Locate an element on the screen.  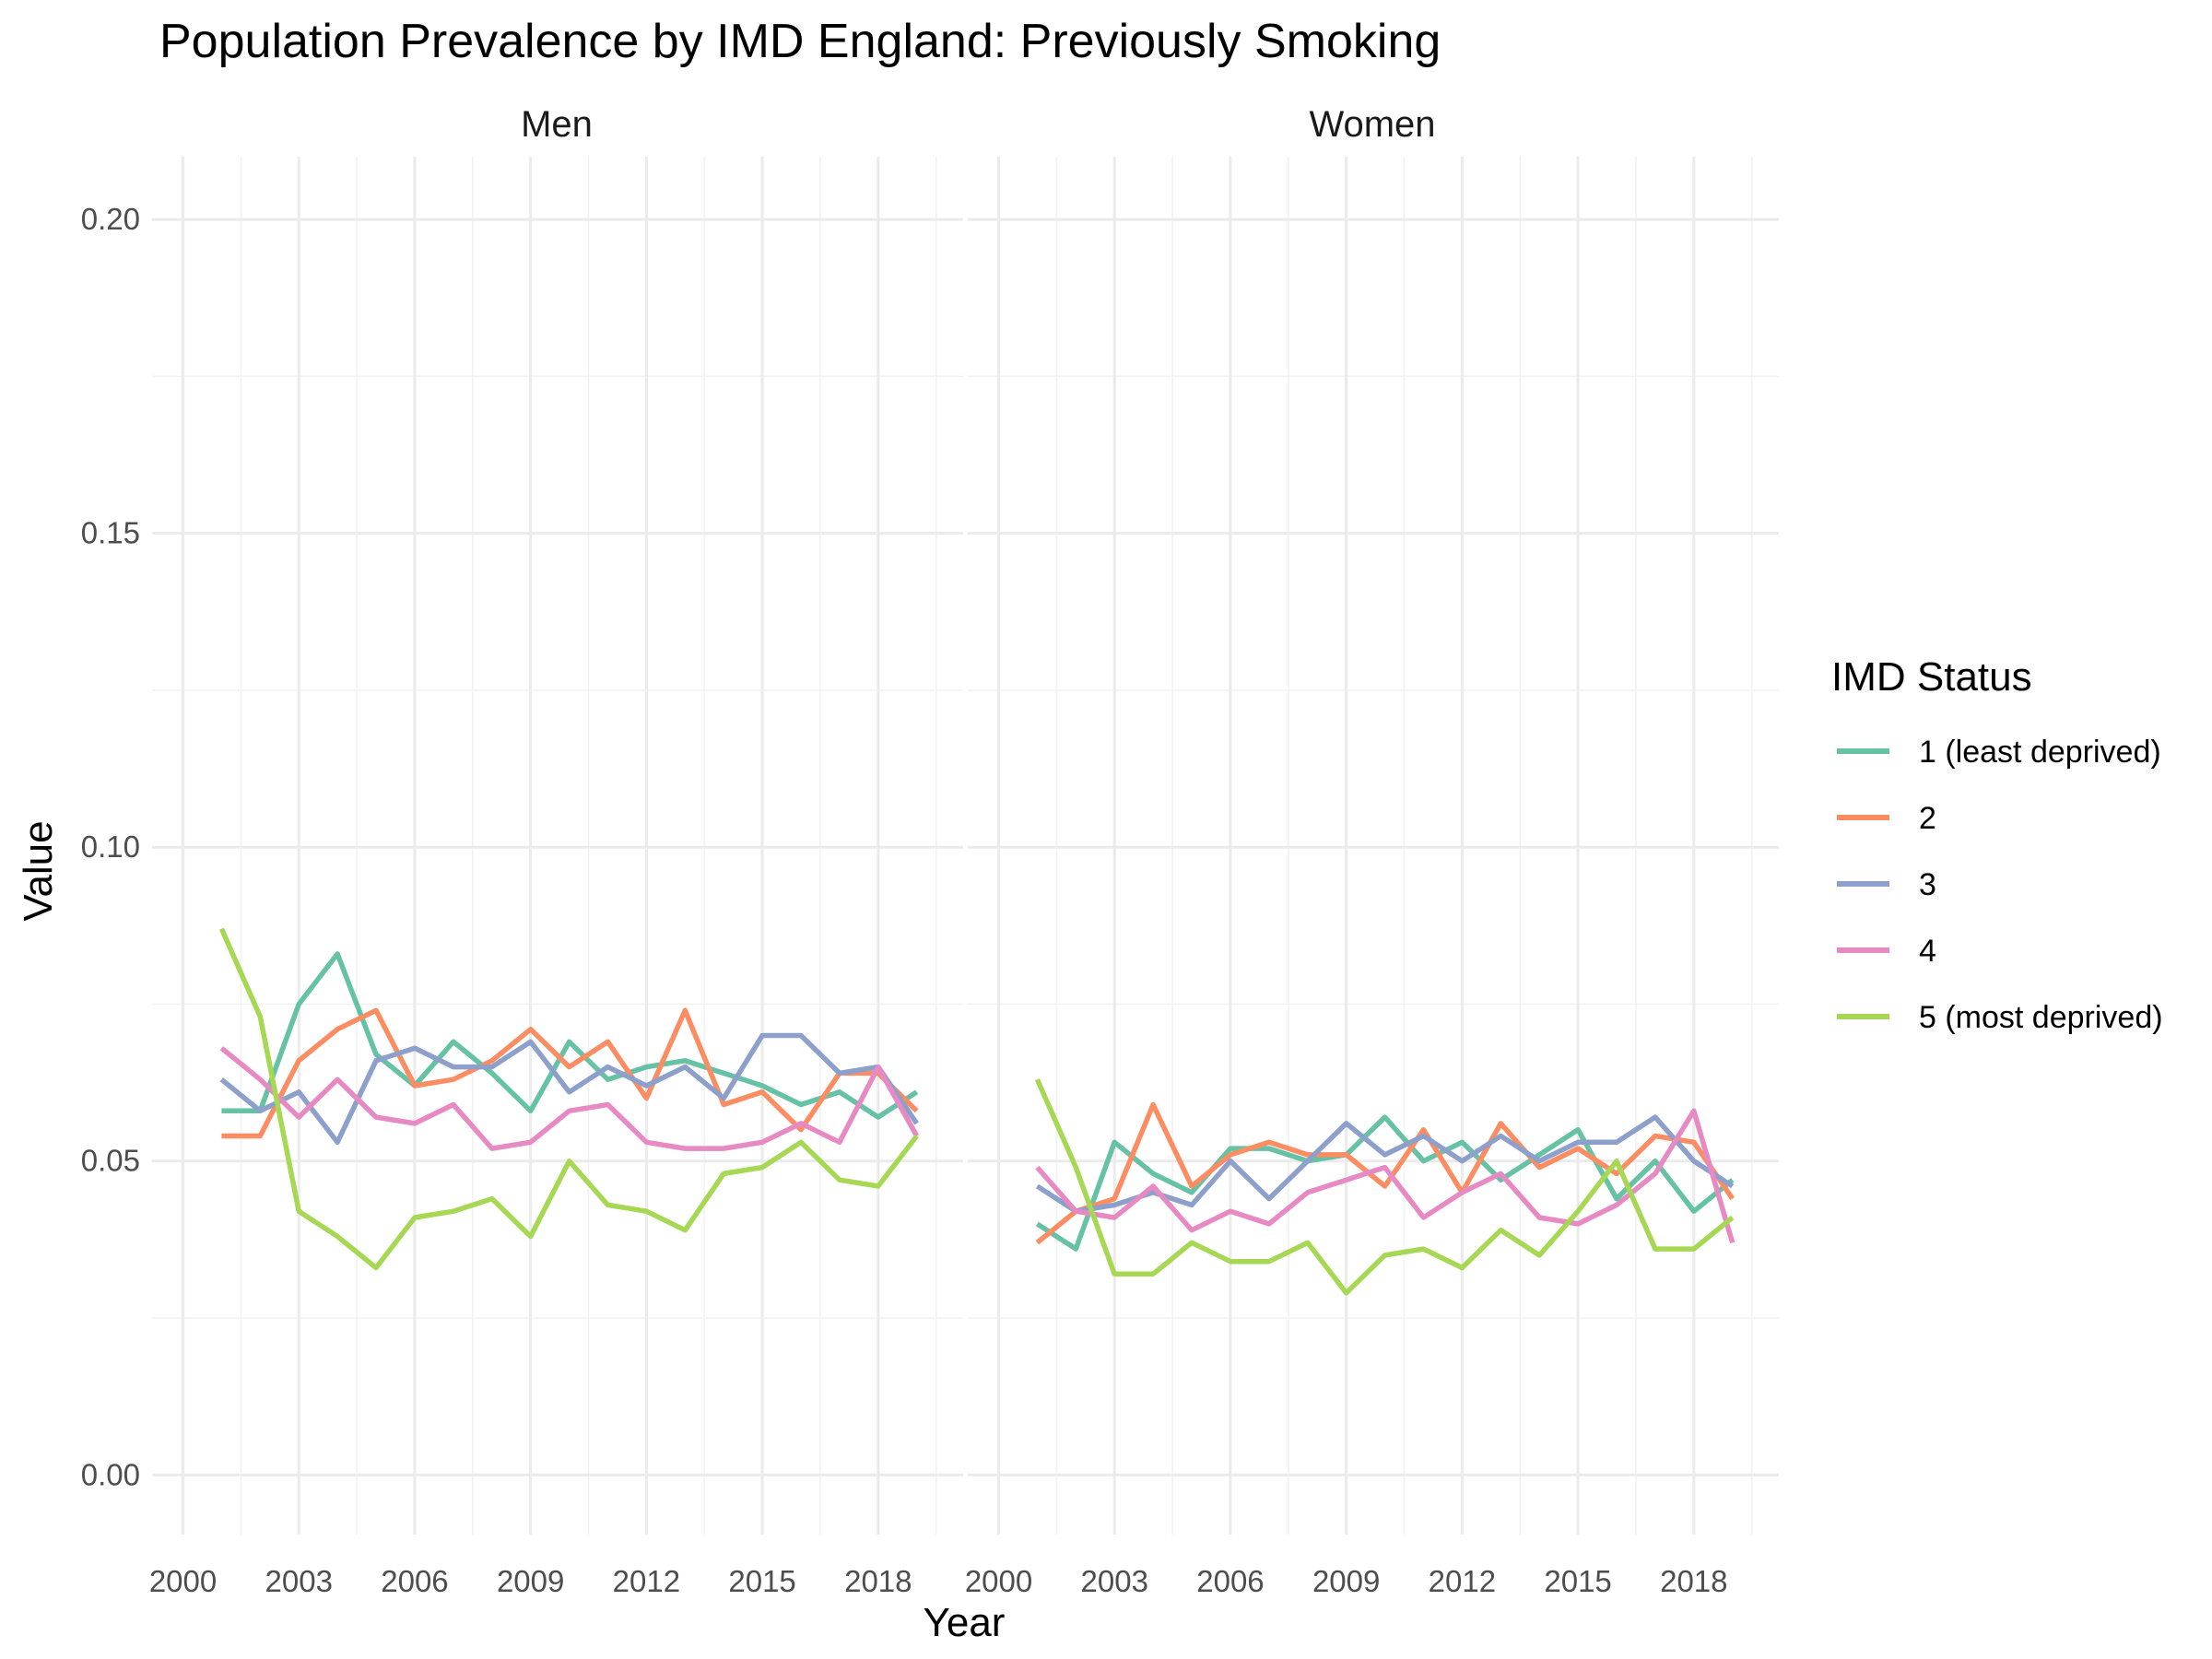
y-tick-label: 0.15 is located at coordinates (110, 533).